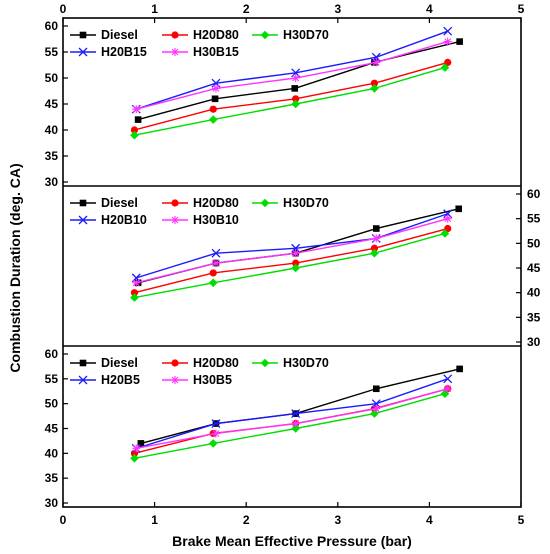 Image resolution: width=550 pixels, height=554 pixels. What do you see at coordinates (63, 9) in the screenshot?
I see `x-tick-label: 0` at bounding box center [63, 9].